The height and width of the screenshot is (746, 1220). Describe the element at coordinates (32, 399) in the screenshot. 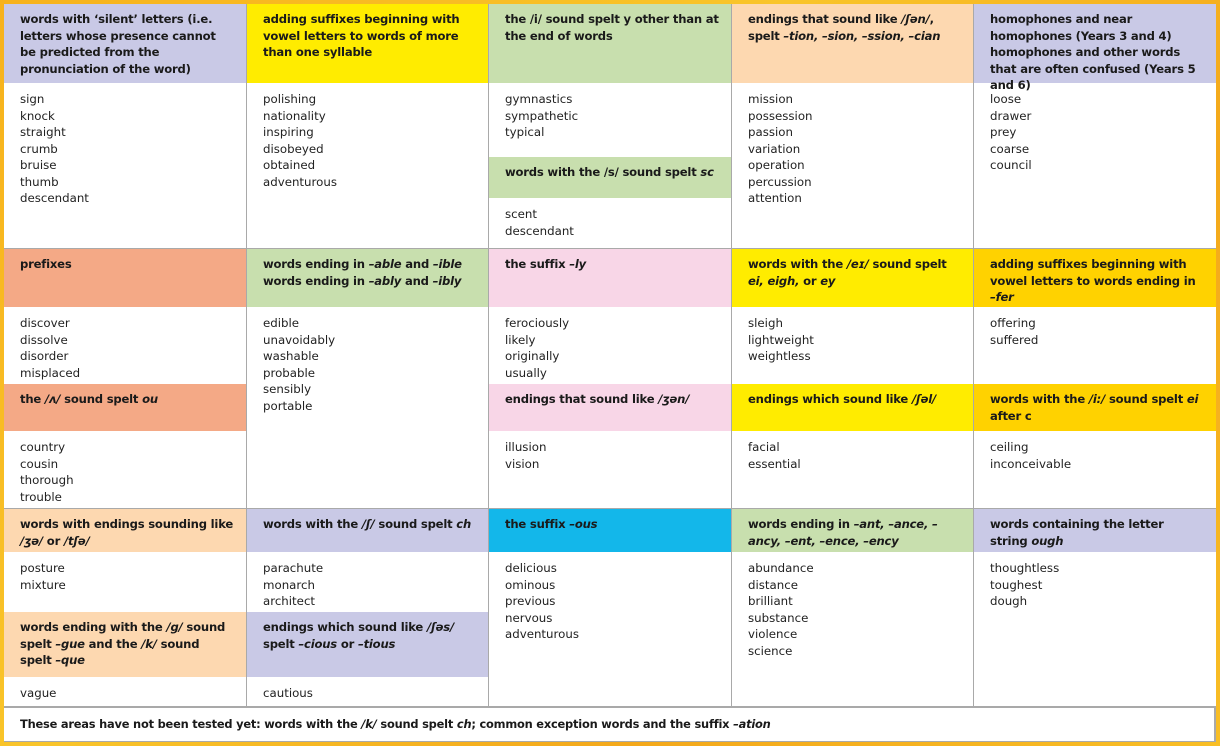

I see `text-segment: the` at that location.